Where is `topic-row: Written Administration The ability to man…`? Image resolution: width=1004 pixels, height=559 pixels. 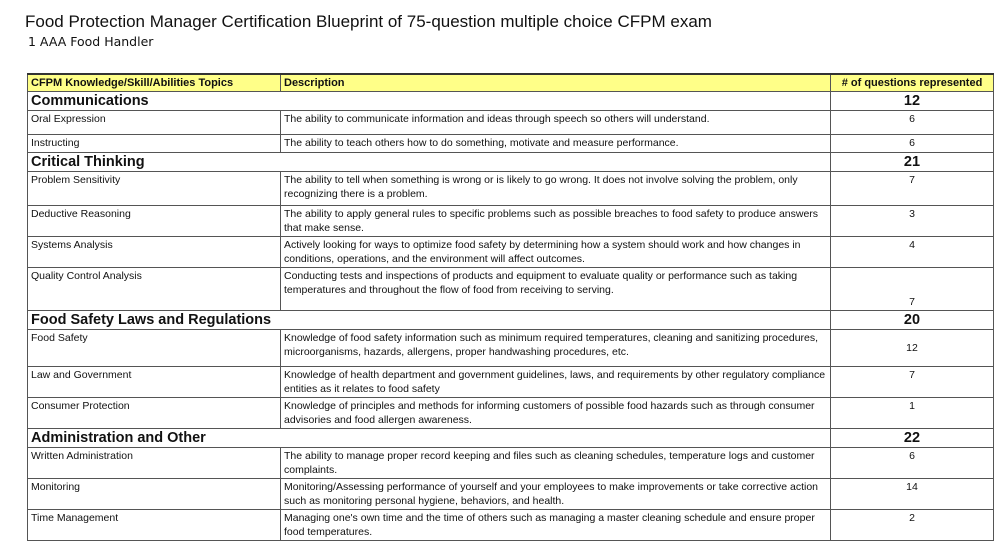 topic-row: Written Administration The ability to man… is located at coordinates (510, 463).